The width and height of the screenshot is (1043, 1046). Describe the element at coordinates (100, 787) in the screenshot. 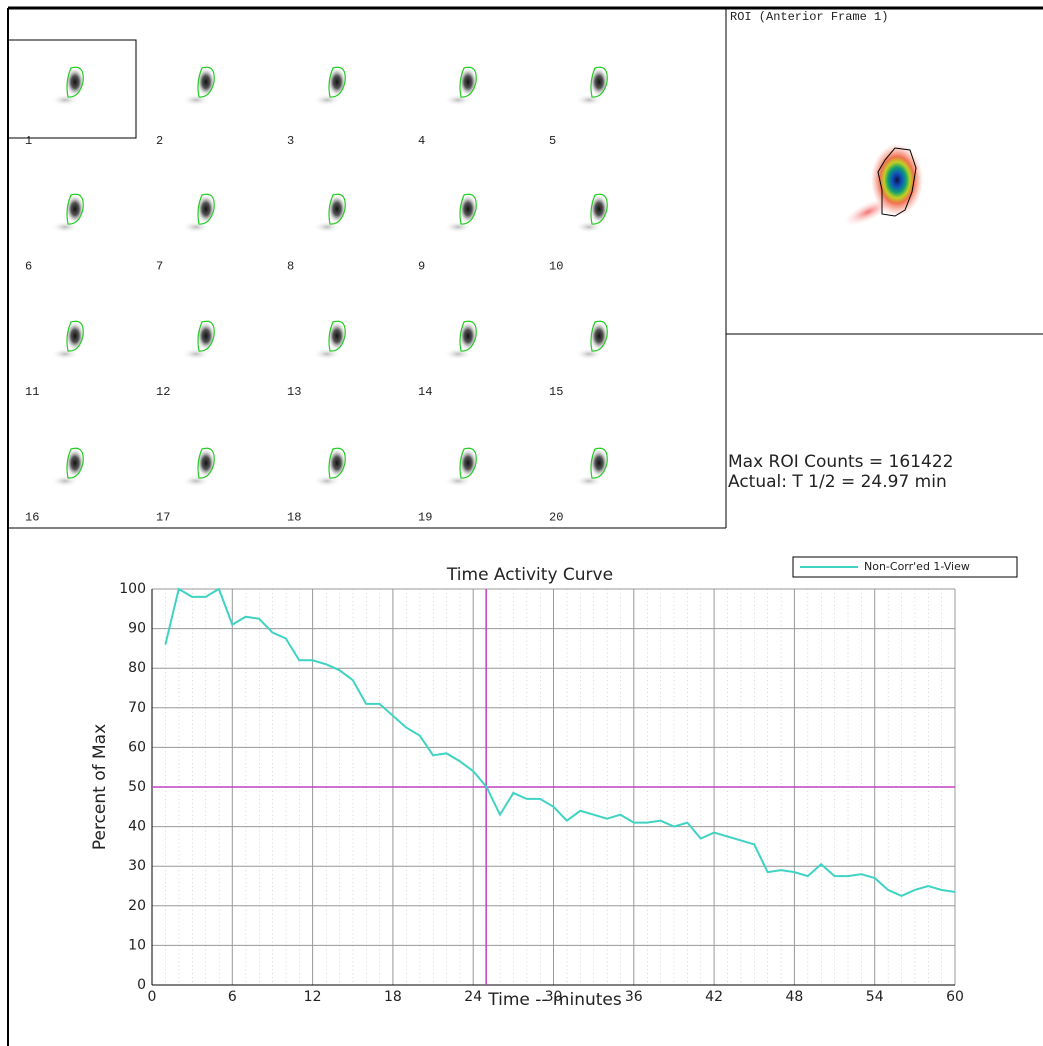

I see `y-axis-label: Percent of Max` at that location.